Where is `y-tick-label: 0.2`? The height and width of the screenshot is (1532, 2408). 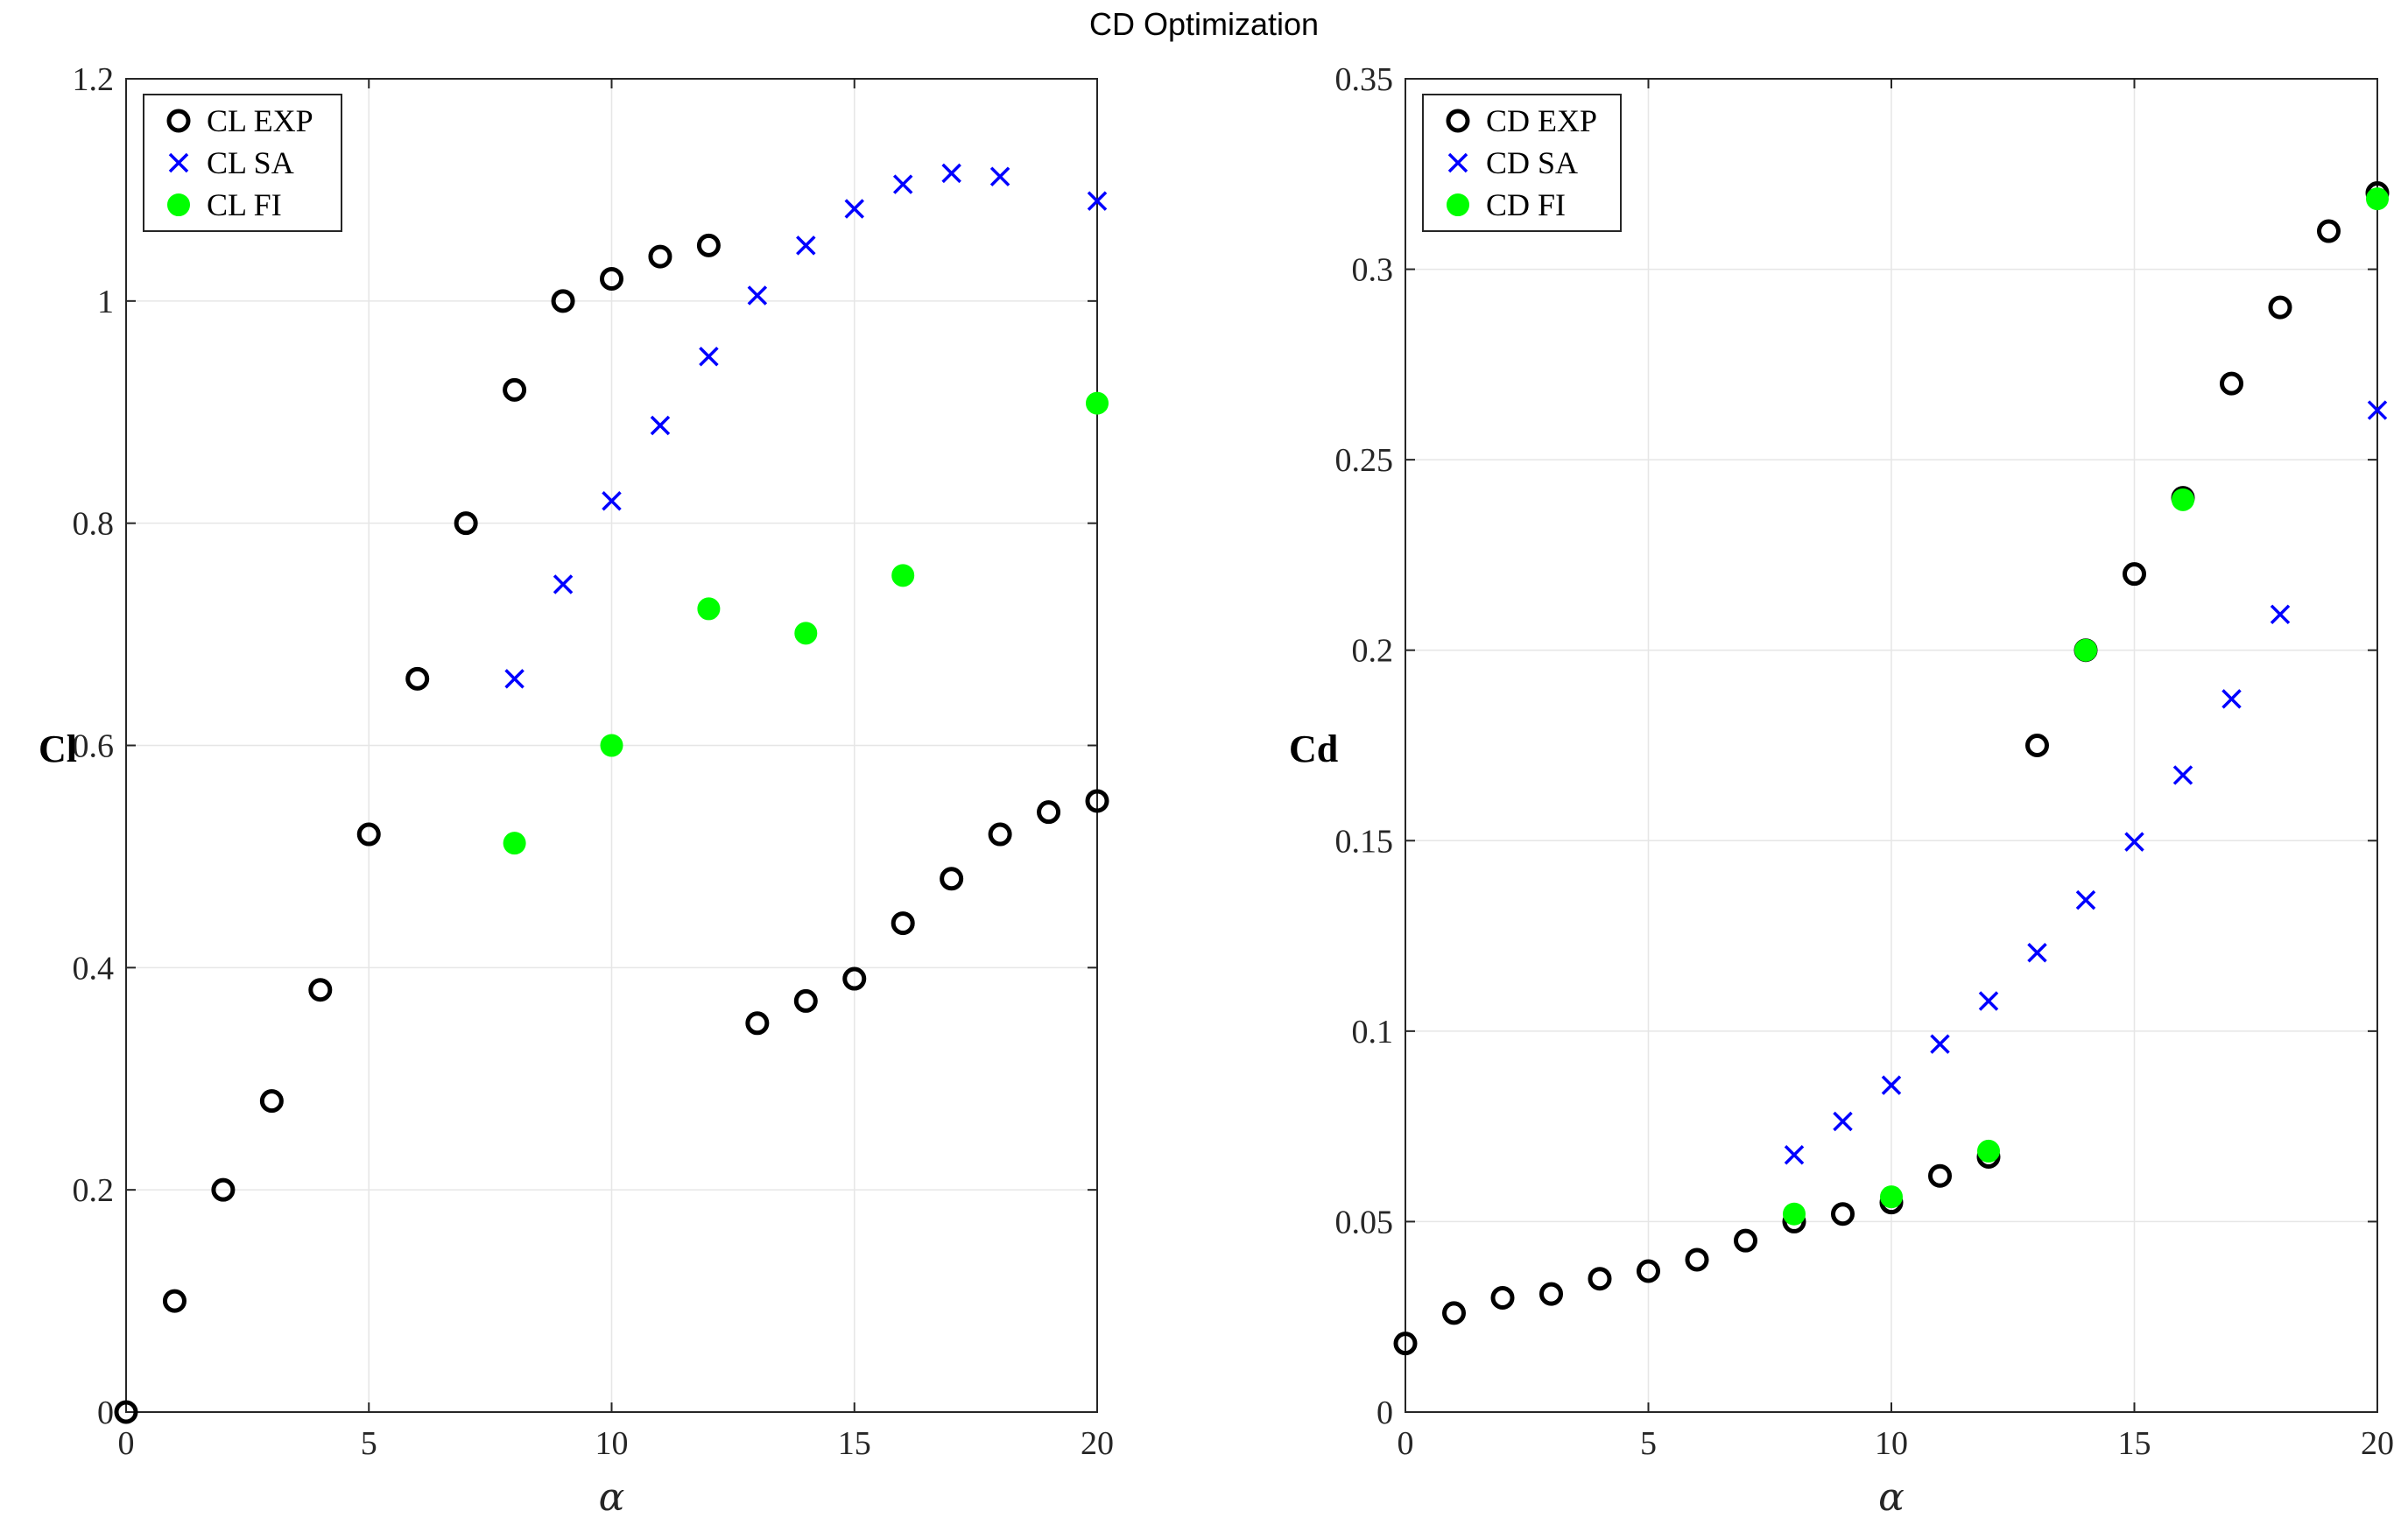 y-tick-label: 0.2 is located at coordinates (1373, 652).